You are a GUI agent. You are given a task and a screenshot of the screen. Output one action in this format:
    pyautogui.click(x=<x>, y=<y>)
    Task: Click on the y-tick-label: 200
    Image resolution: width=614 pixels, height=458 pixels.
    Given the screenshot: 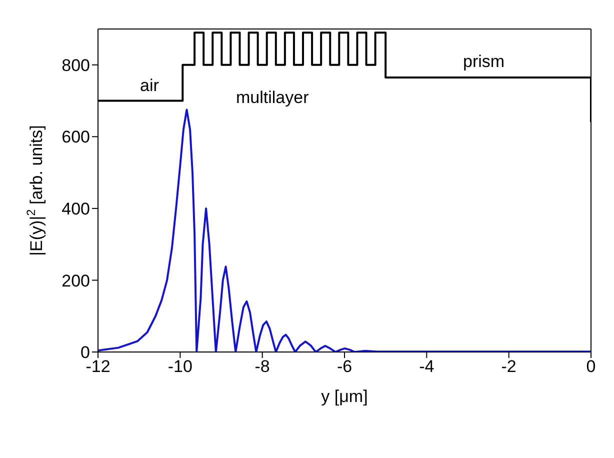 What is the action you would take?
    pyautogui.click(x=76, y=280)
    